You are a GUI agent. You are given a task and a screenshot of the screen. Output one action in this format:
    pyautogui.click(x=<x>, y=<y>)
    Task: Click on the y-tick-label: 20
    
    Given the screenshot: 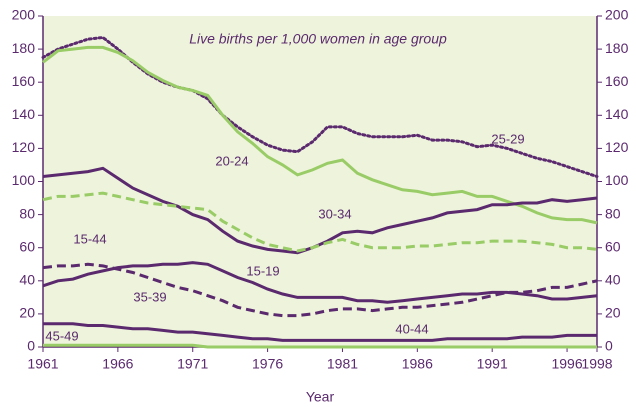 What is the action you would take?
    pyautogui.click(x=27, y=313)
    